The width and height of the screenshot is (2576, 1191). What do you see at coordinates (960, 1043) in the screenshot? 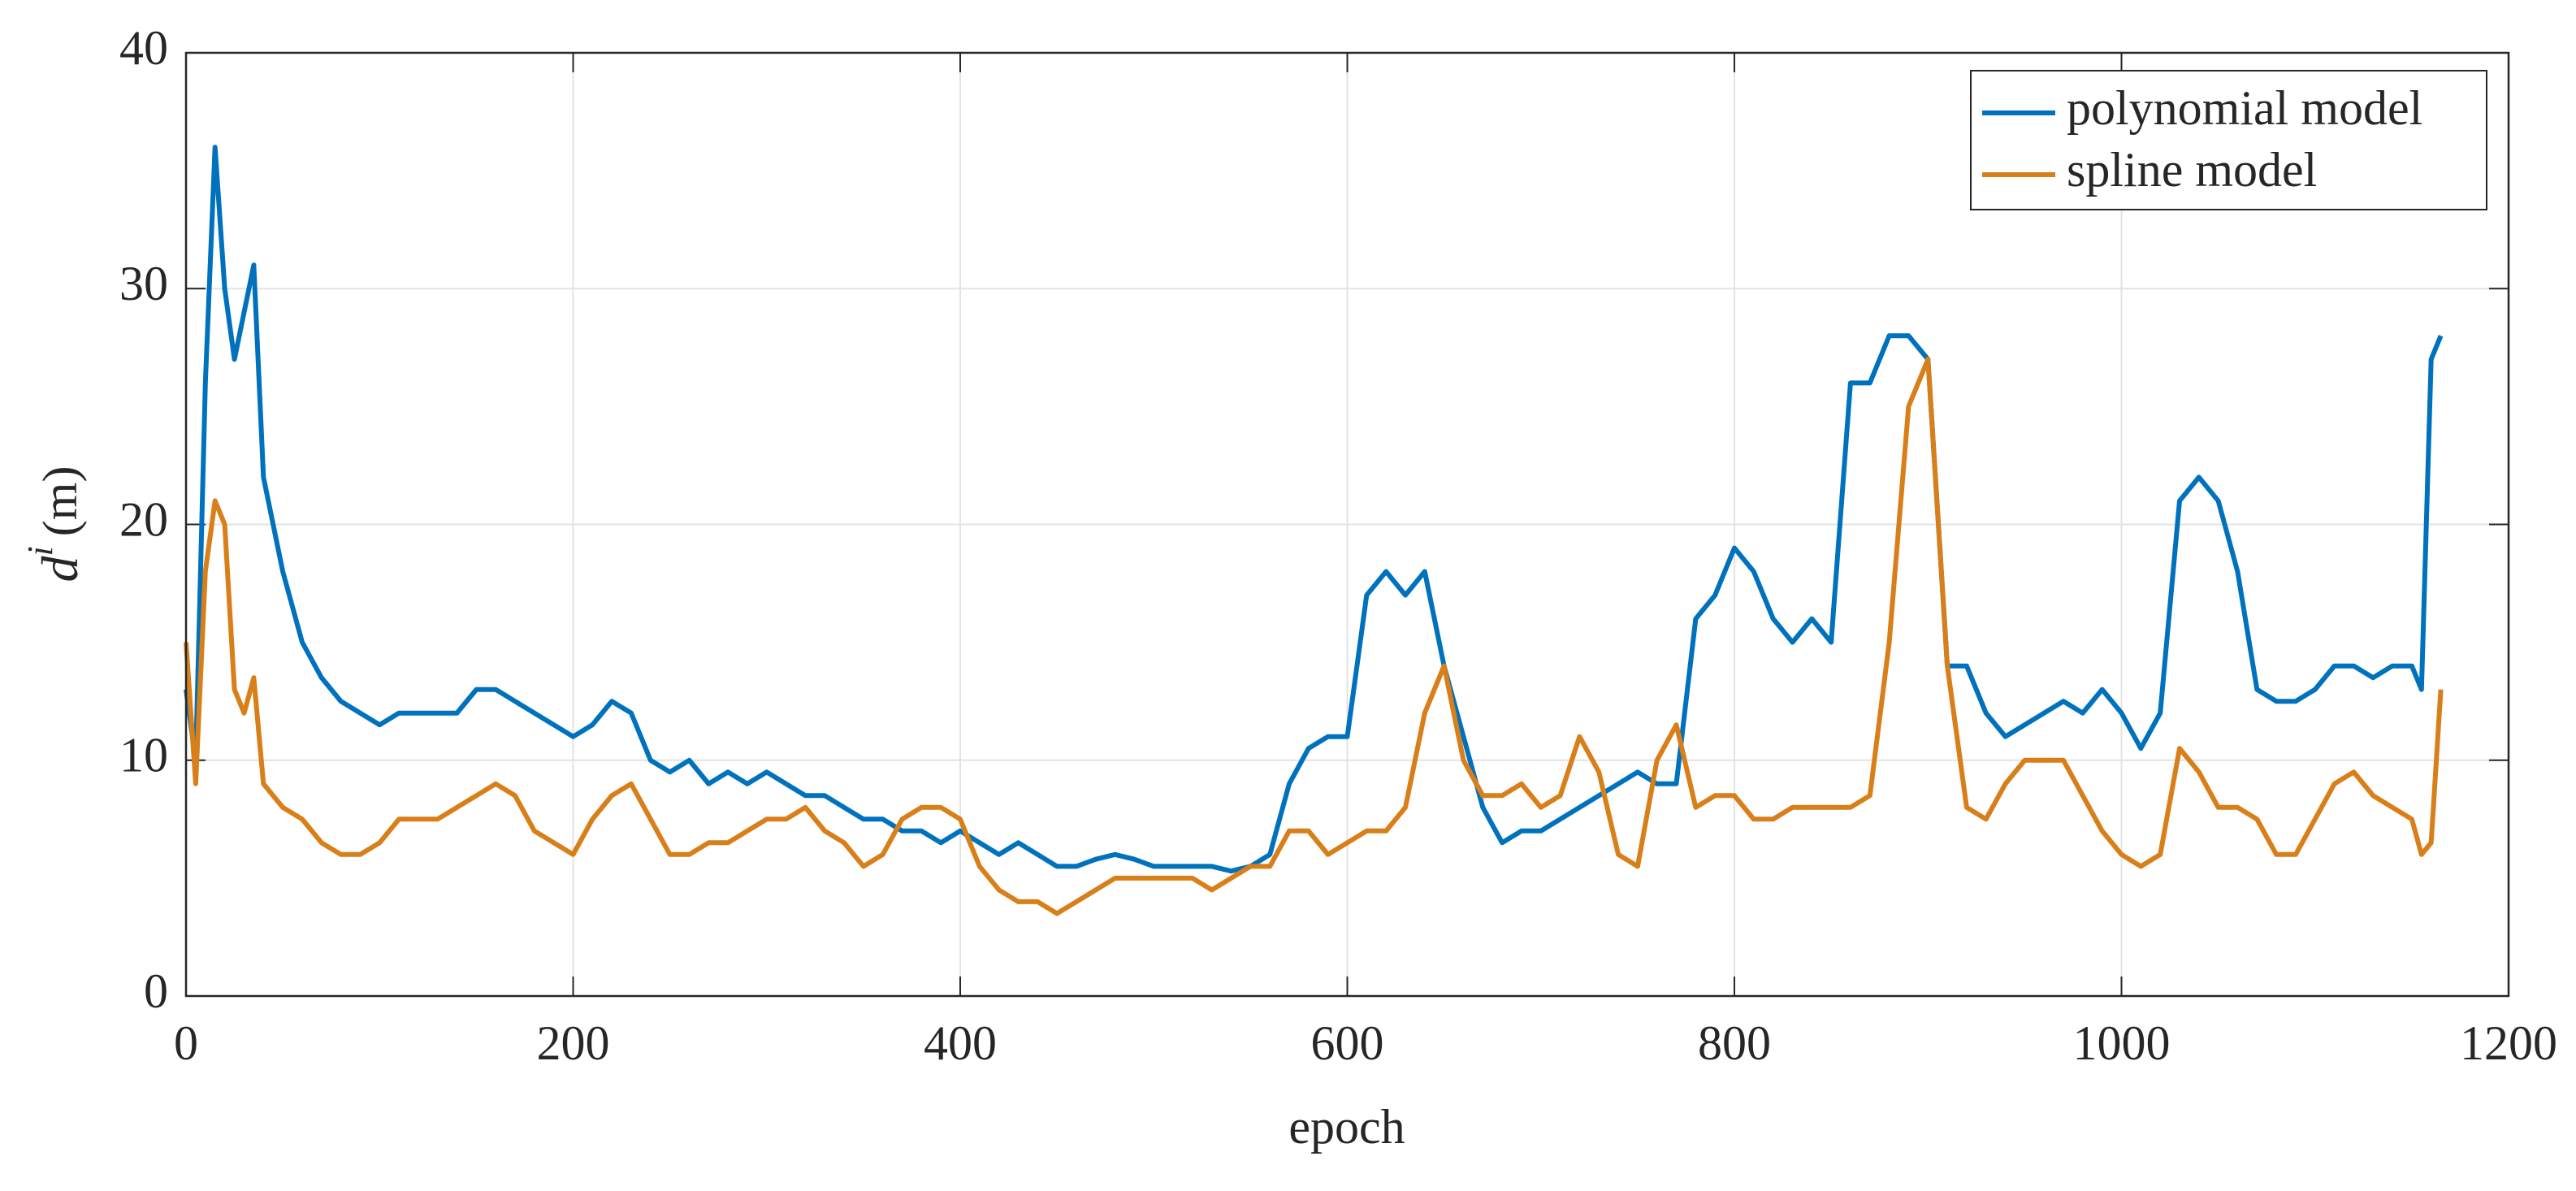
I see `x-tick-label: 400` at bounding box center [960, 1043].